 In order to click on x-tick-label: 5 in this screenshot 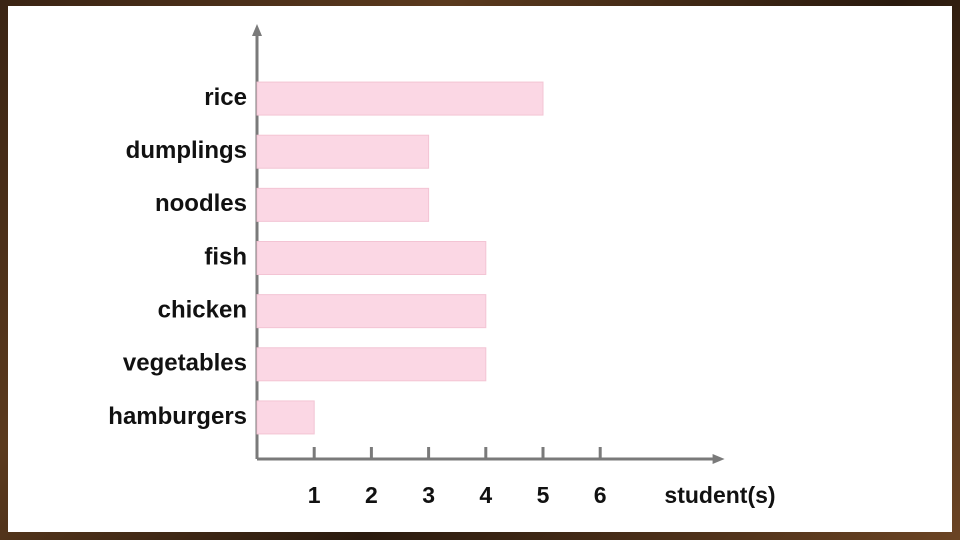, I will do `click(543, 495)`.